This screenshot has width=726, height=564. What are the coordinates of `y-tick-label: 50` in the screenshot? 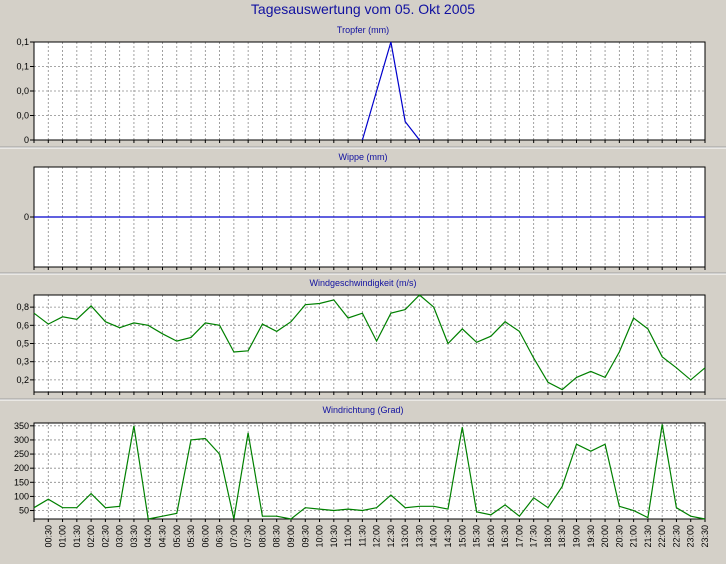 It's located at (24, 511).